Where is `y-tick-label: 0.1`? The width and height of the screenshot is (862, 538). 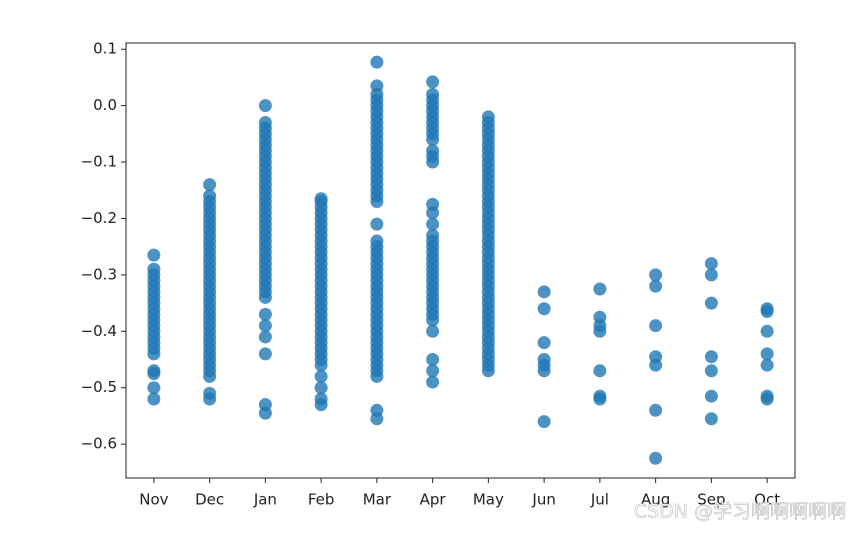
y-tick-label: 0.1 is located at coordinates (105, 49).